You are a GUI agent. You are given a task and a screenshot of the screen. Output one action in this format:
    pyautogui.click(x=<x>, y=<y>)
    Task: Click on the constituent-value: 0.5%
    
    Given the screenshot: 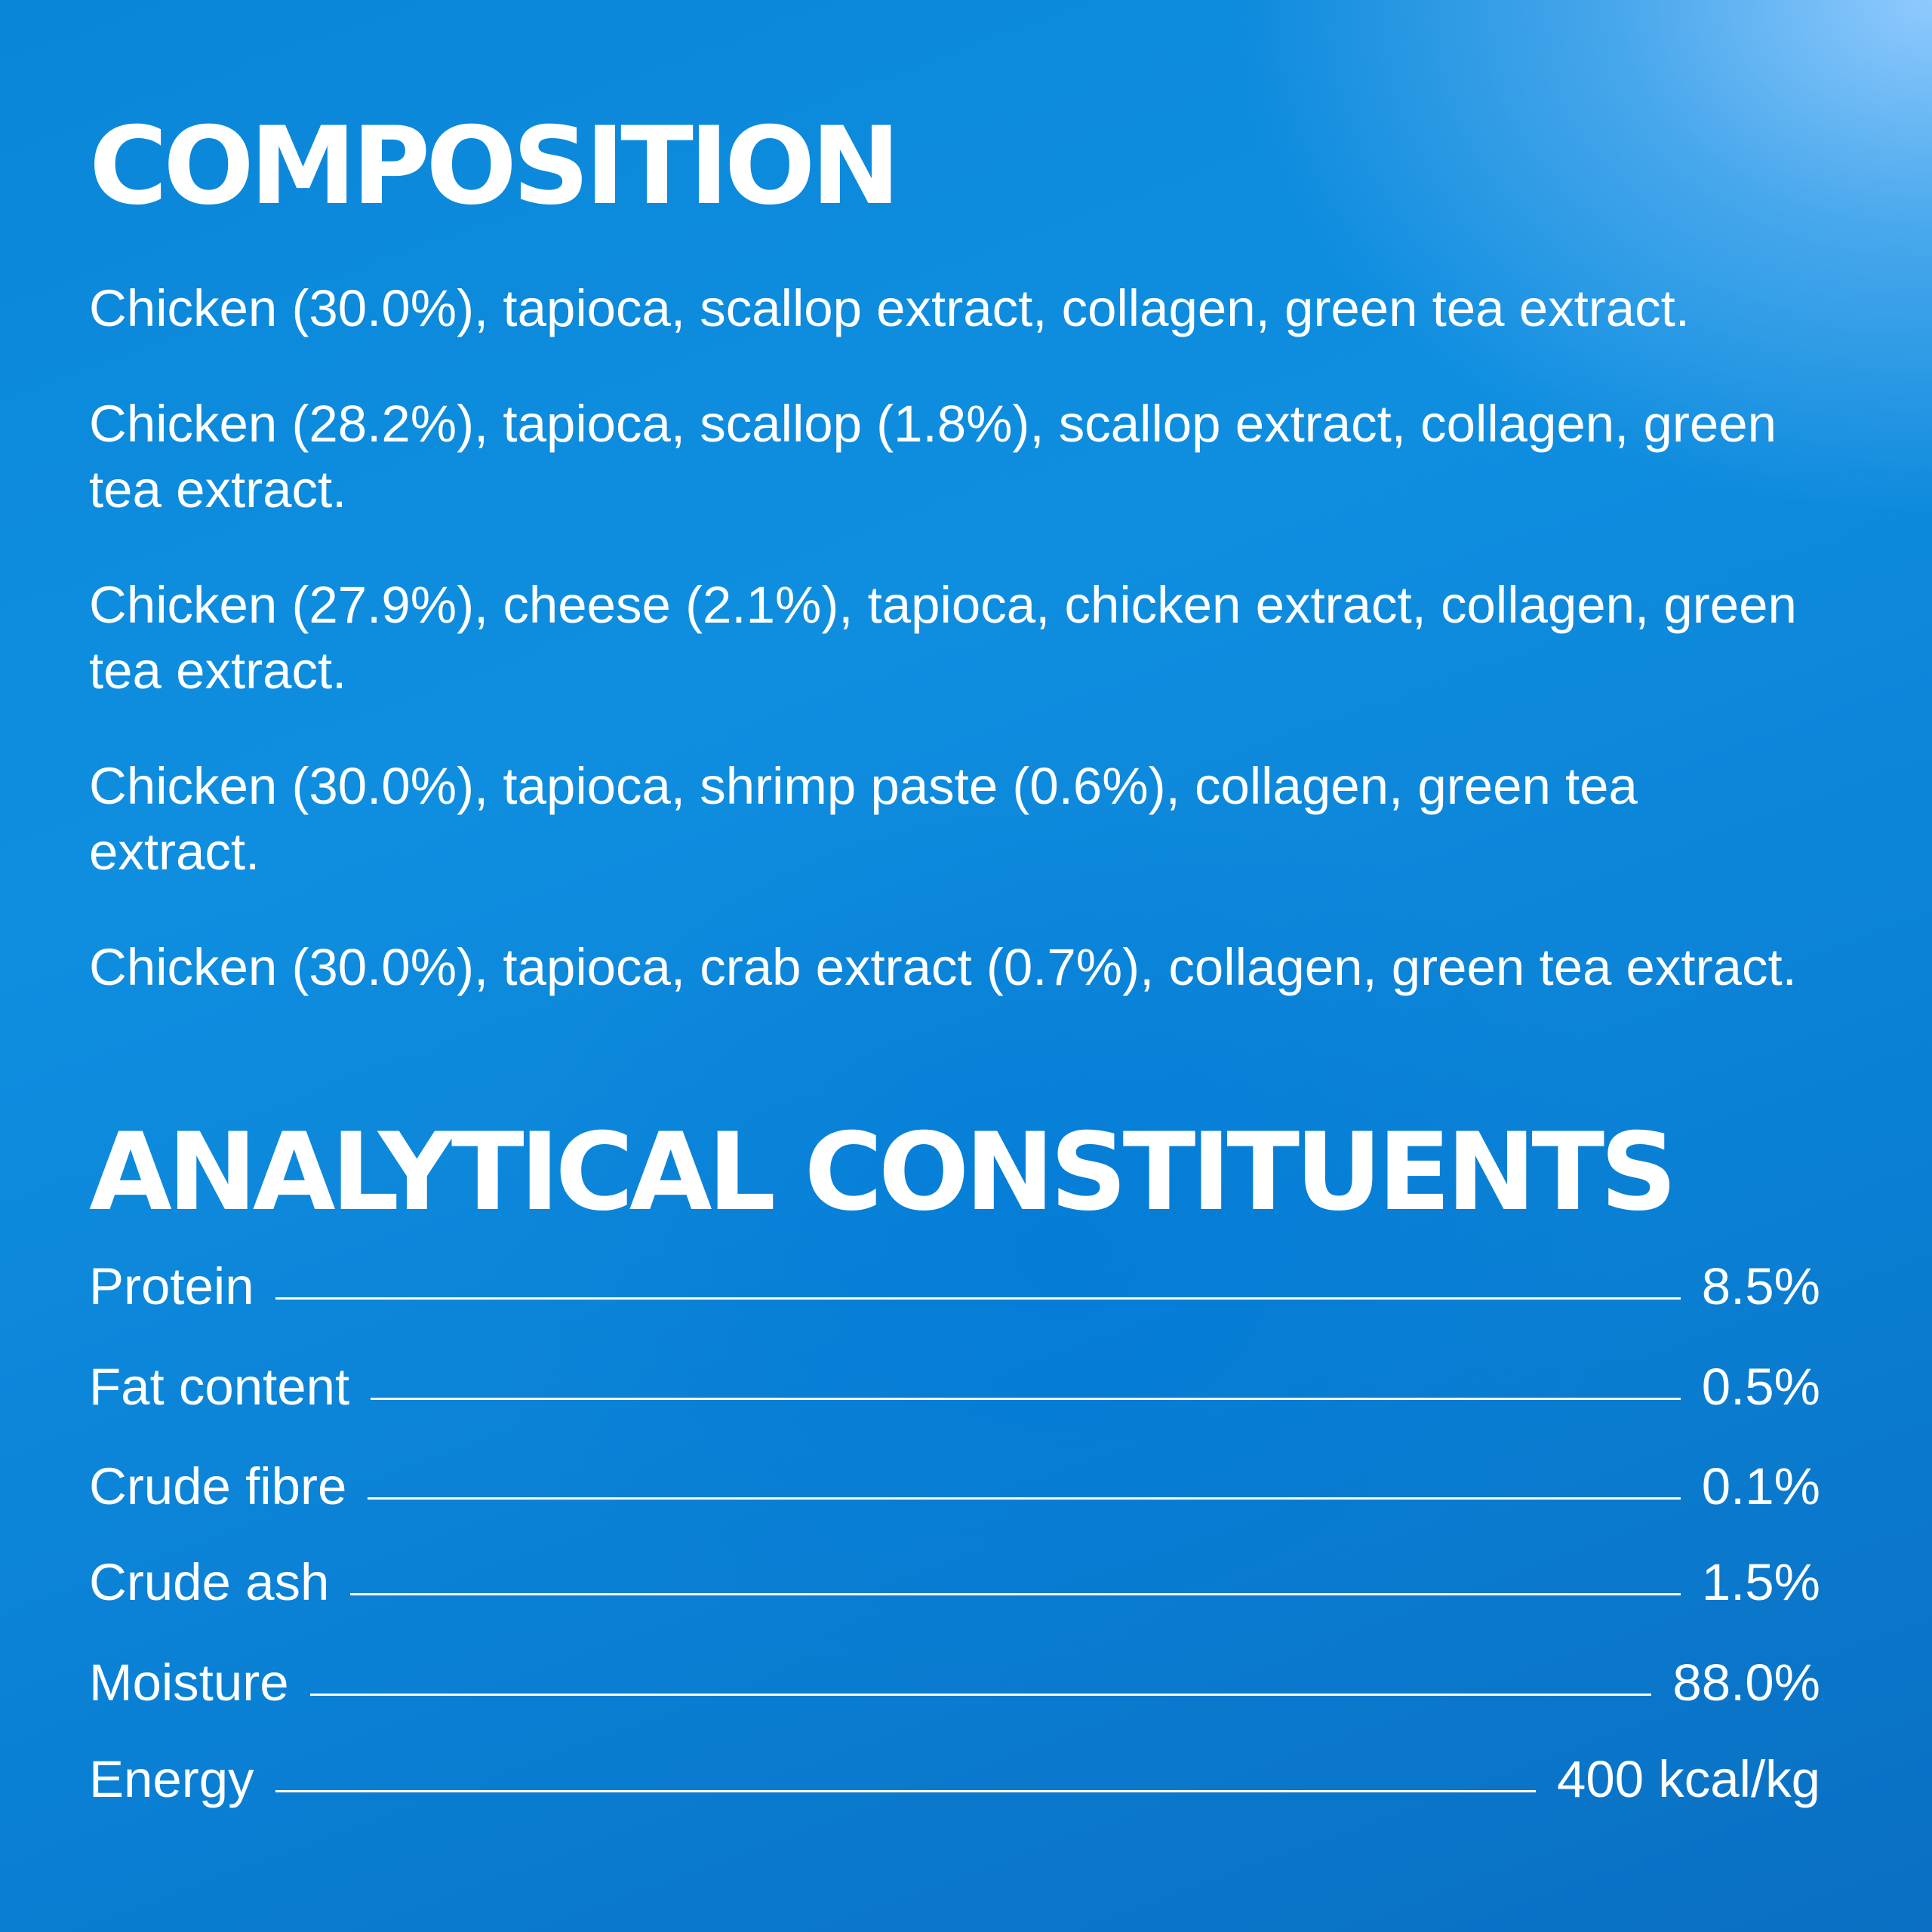 What is the action you would take?
    pyautogui.click(x=1760, y=1387)
    